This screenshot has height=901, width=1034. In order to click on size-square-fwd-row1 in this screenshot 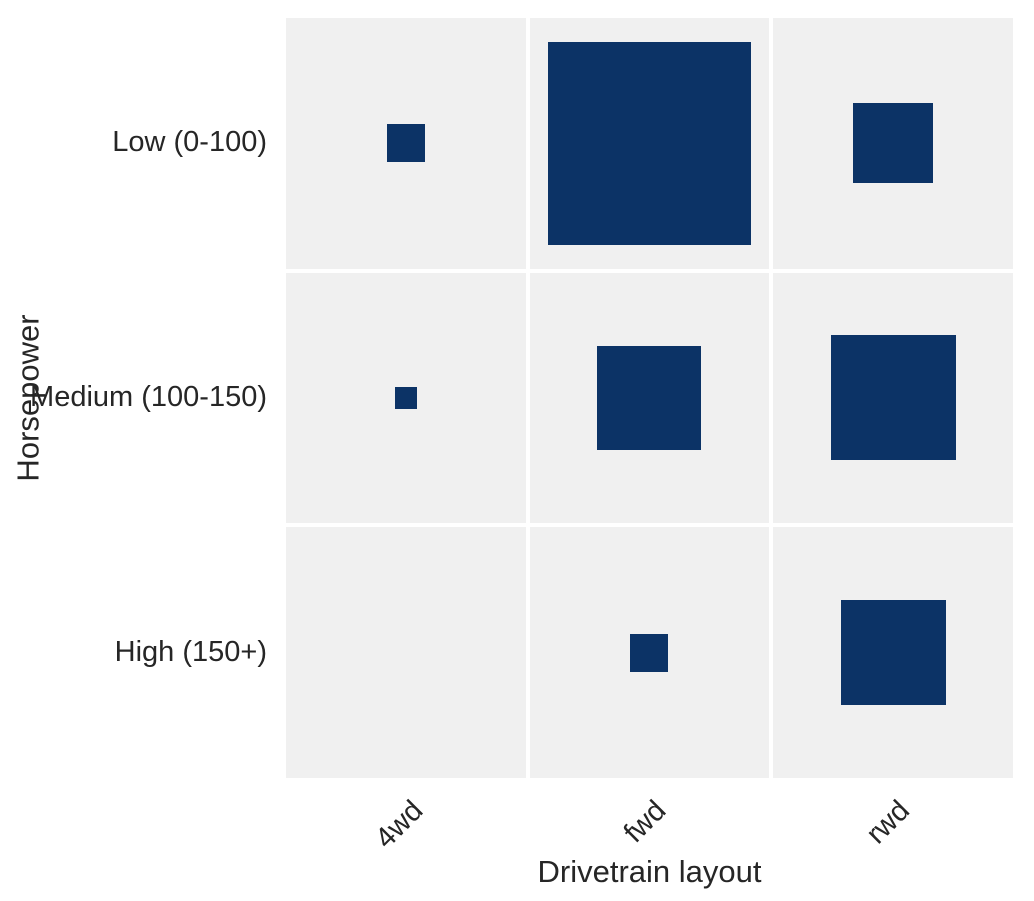, I will do `click(649, 397)`.